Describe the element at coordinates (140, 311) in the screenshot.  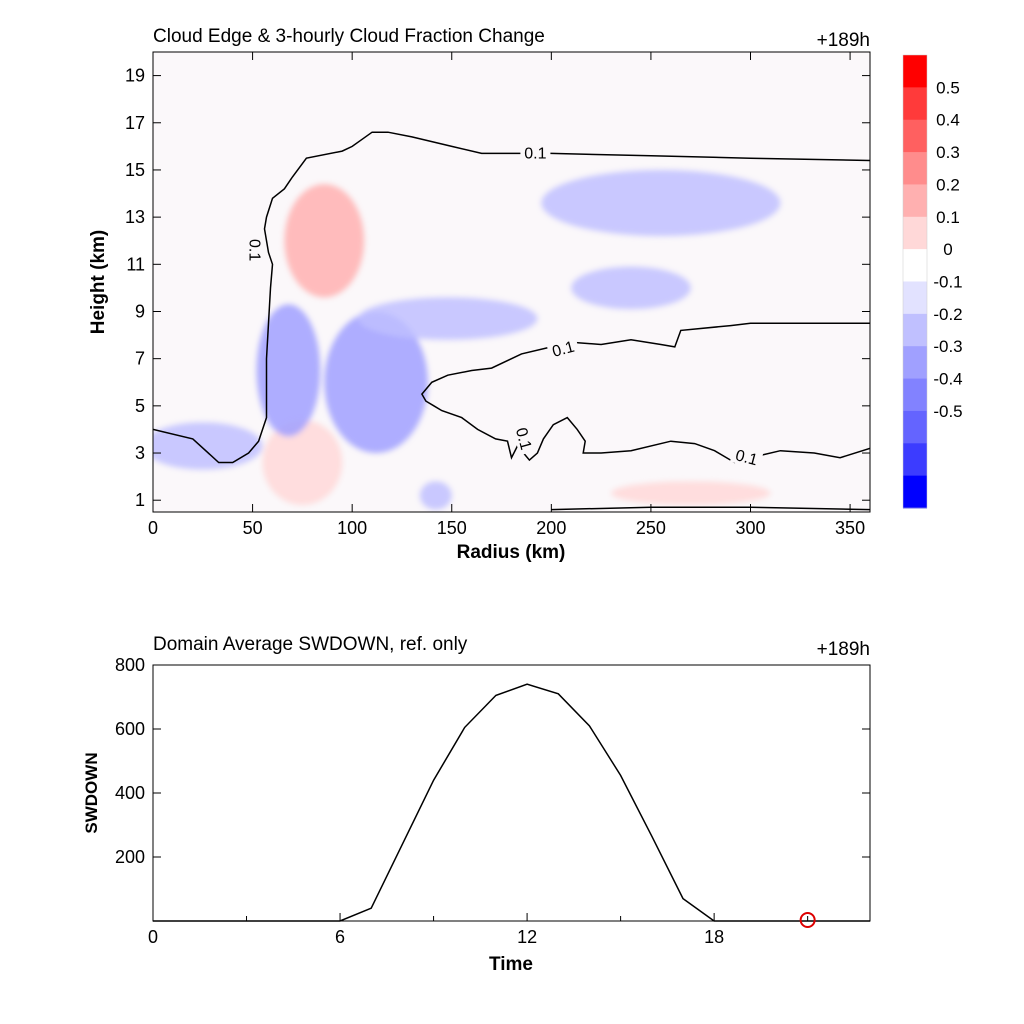
I see `top-y-tick-label: 9` at that location.